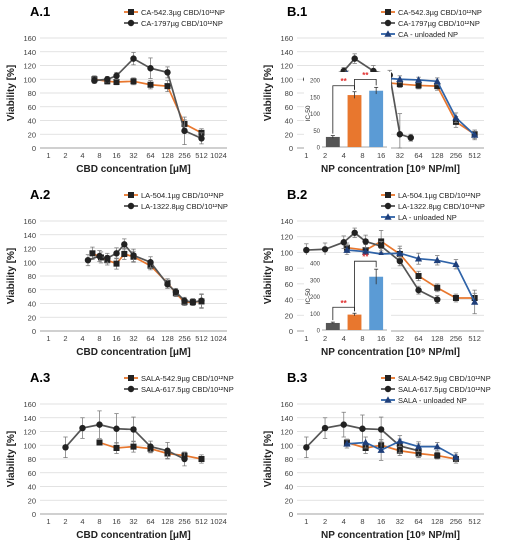 The image size is (513, 550). Describe the element at coordinates (439, 195) in the screenshot. I see `legend-label: LA-504.1µg CBD/10¹²NP` at that location.